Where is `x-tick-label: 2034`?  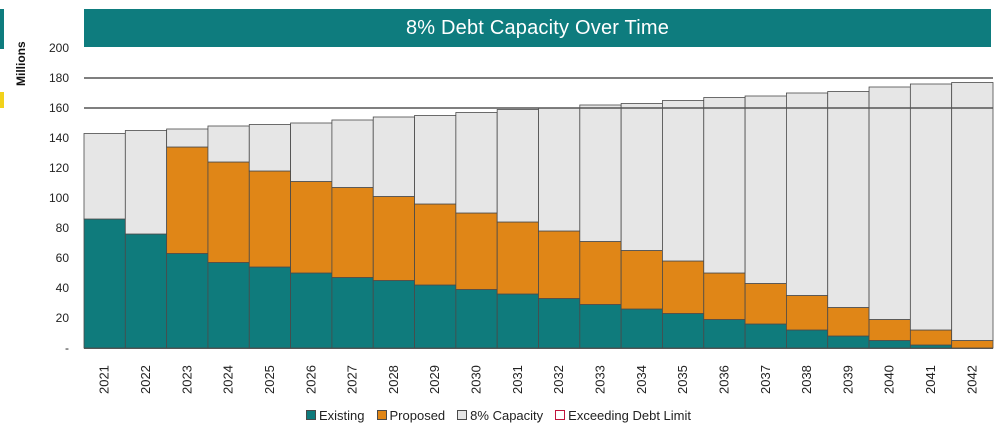 x-tick-label: 2034 is located at coordinates (641, 379).